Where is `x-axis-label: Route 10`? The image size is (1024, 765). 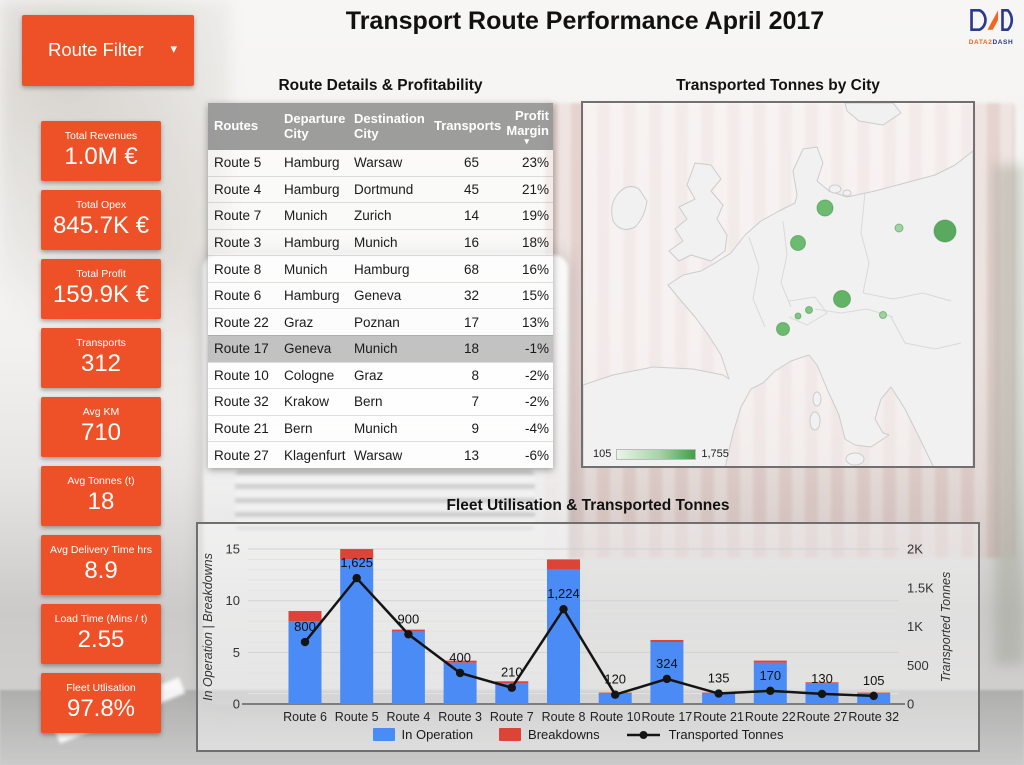 x-axis-label: Route 10 is located at coordinates (615, 717).